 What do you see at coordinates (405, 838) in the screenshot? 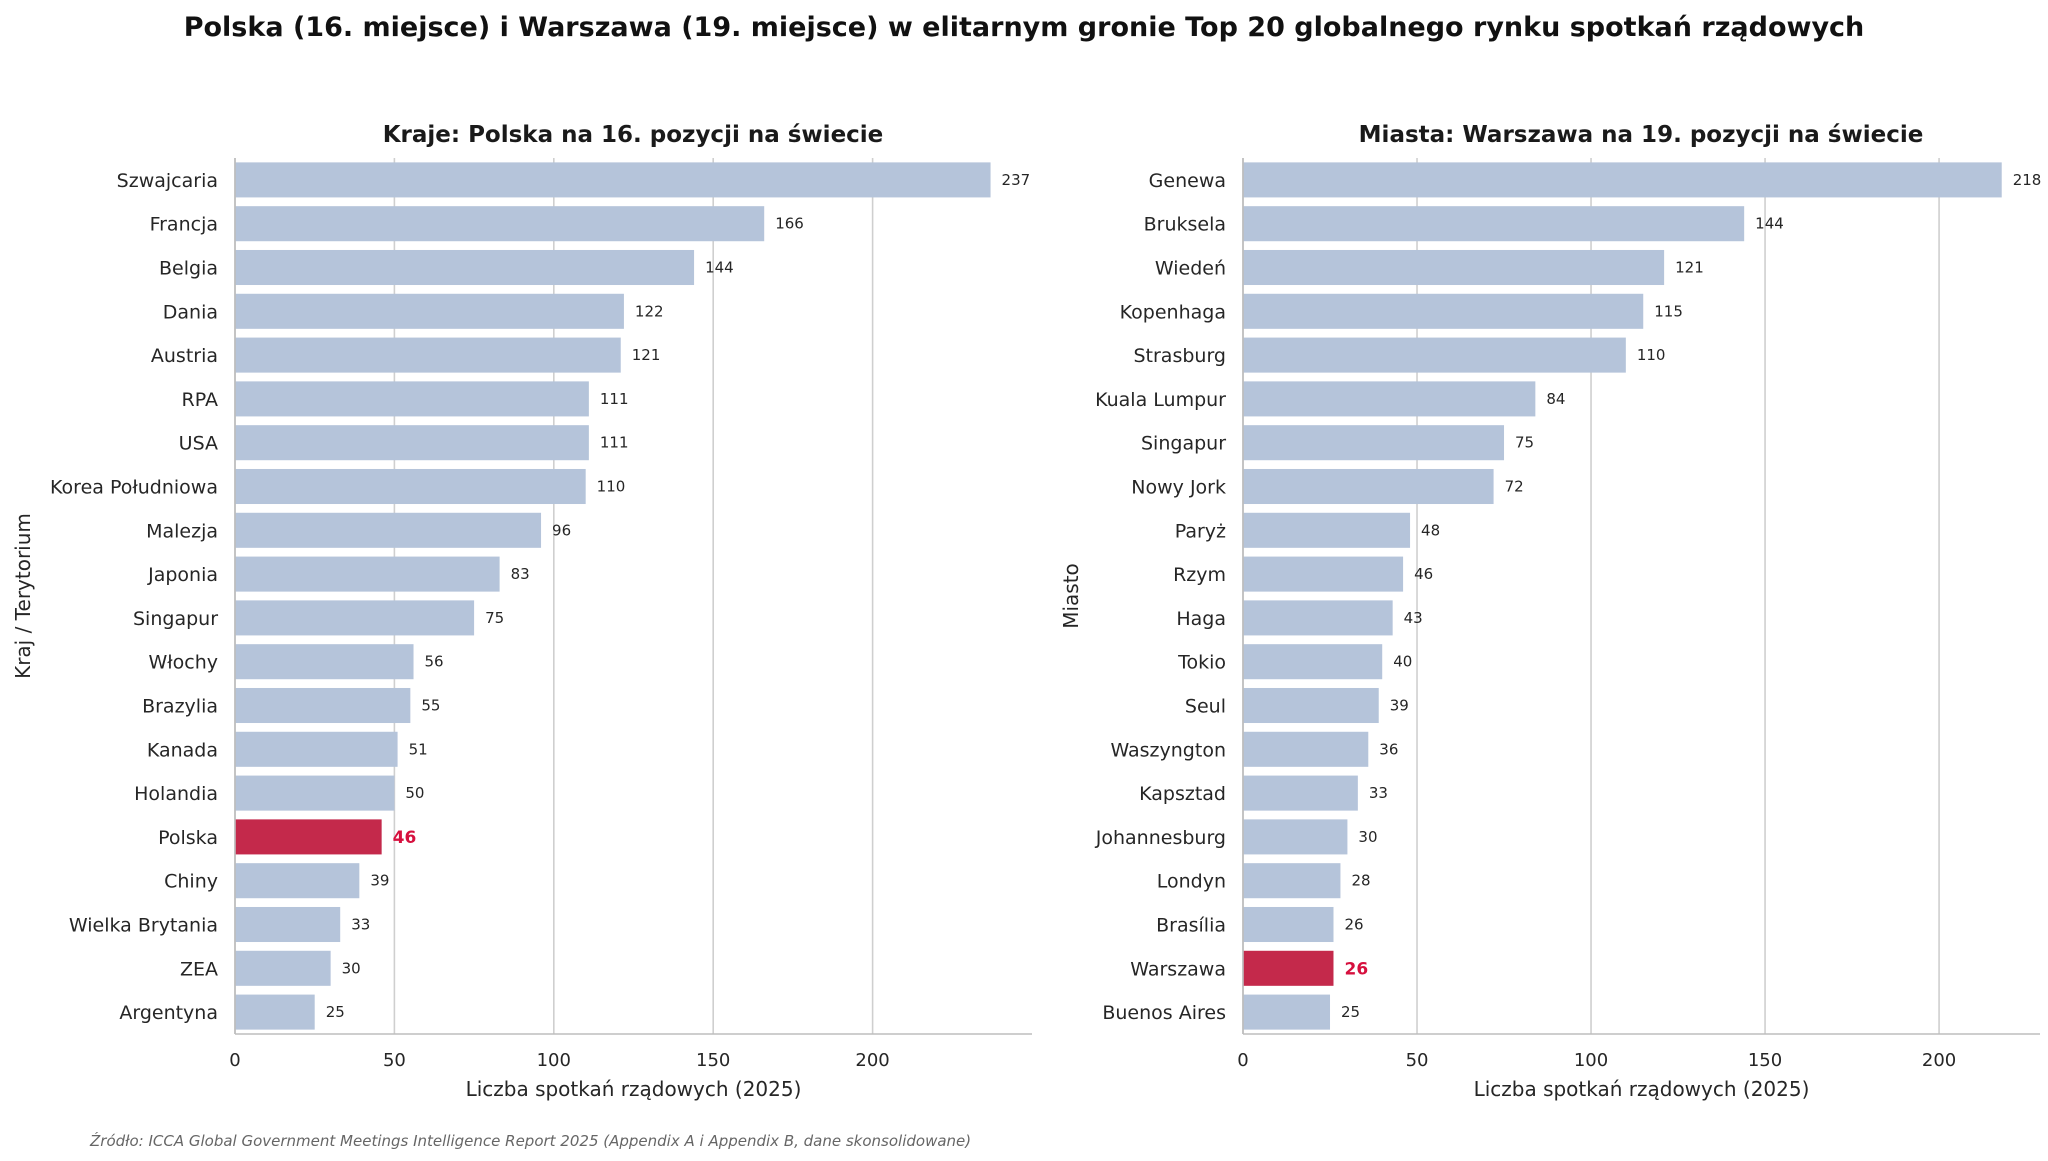
I see `country-value-label-highlight: 46` at bounding box center [405, 838].